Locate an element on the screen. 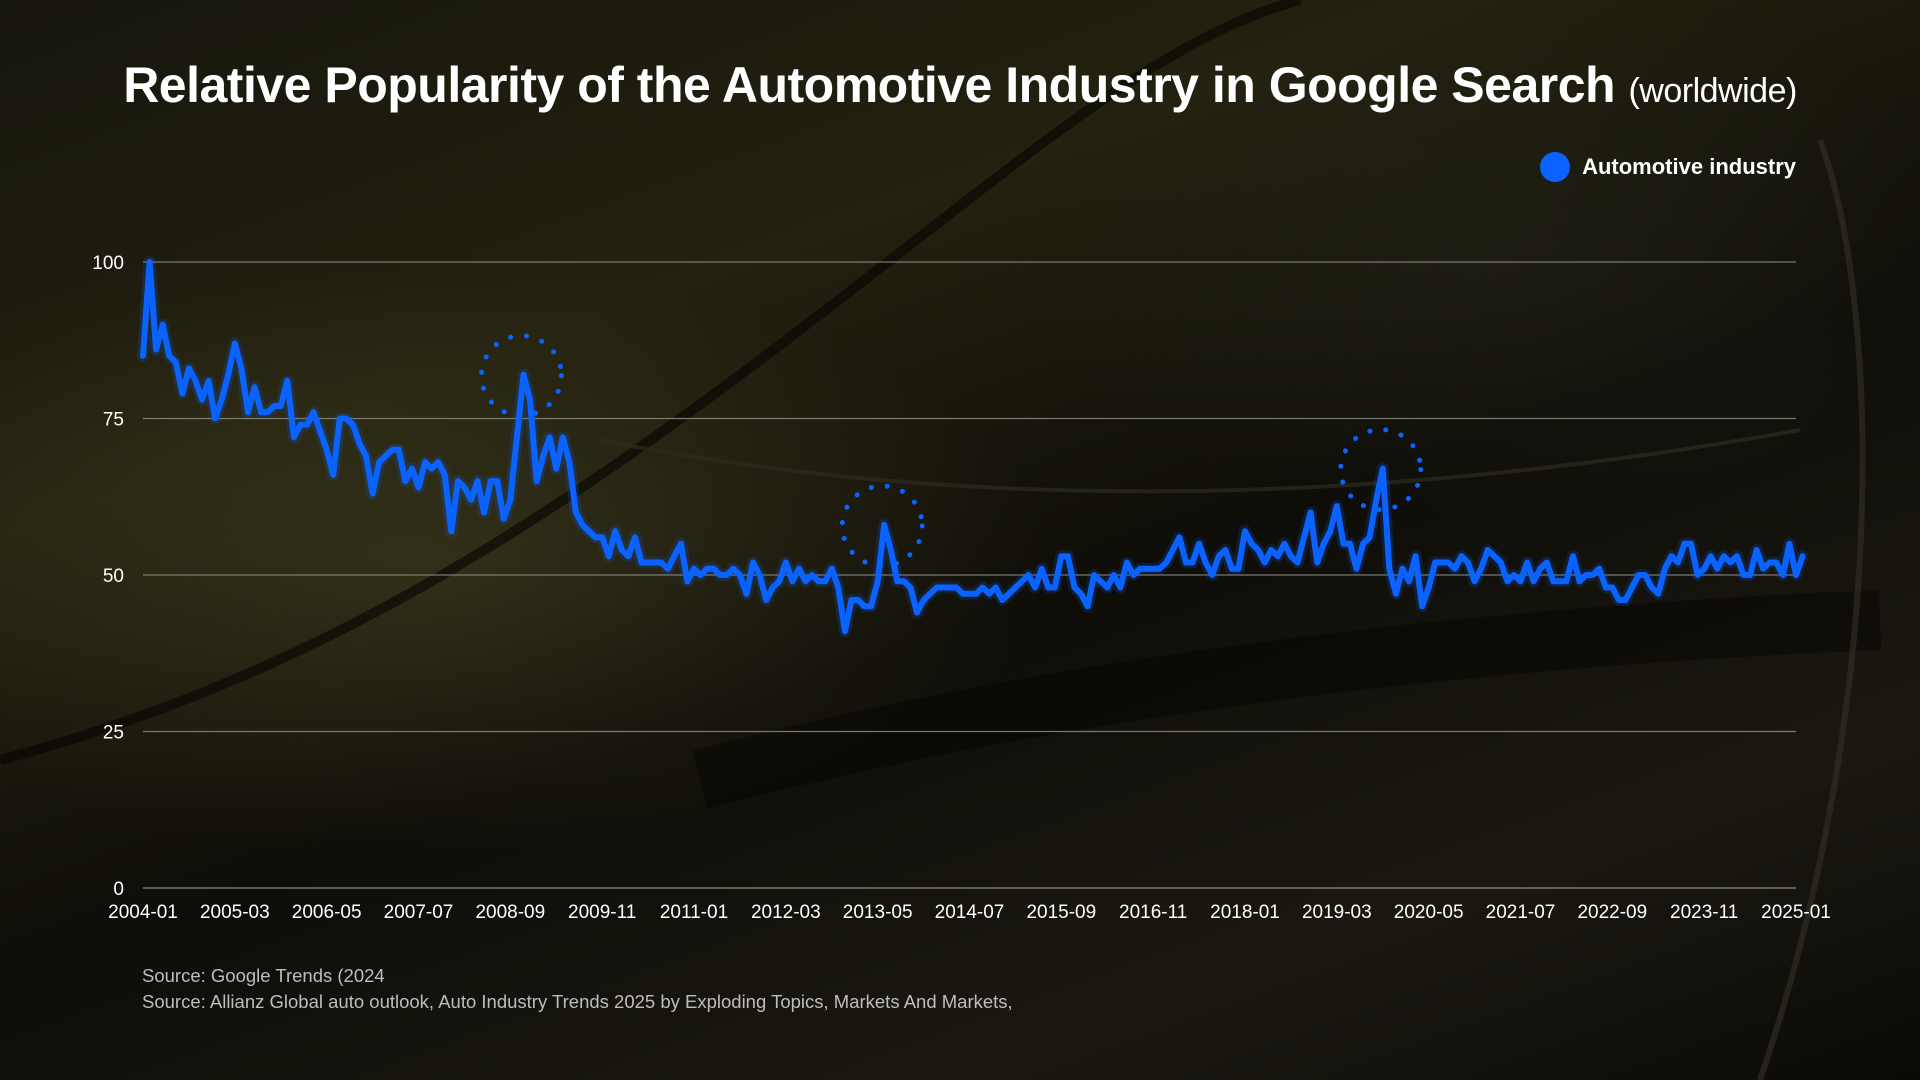  x-tick-label: 2015-09 is located at coordinates (1061, 912).